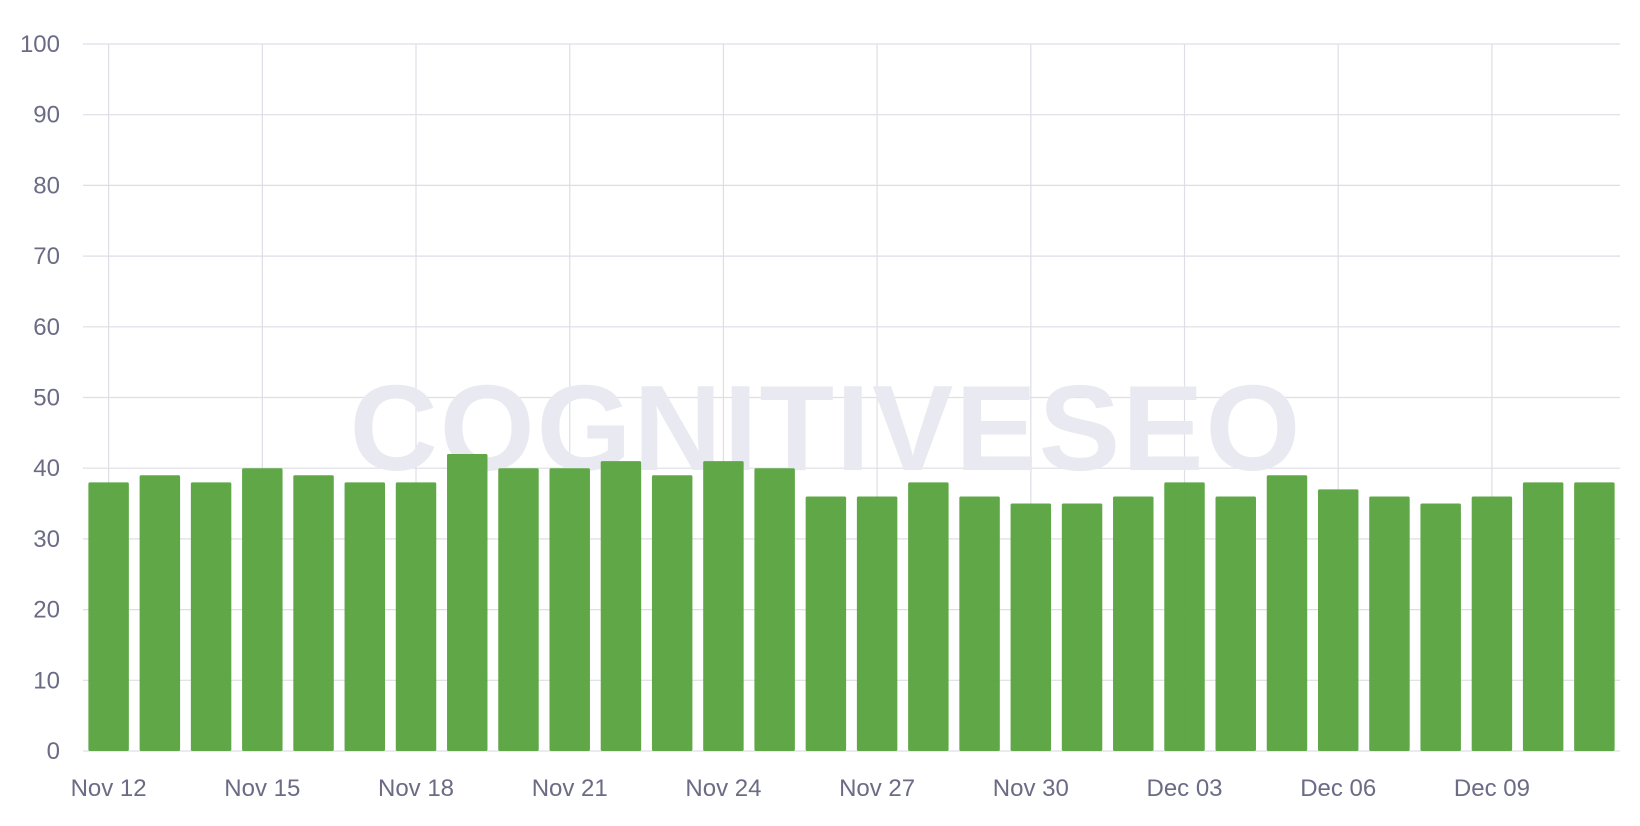 The width and height of the screenshot is (1640, 826). Describe the element at coordinates (1184, 788) in the screenshot. I see `x-tick-label: Dec 03` at that location.